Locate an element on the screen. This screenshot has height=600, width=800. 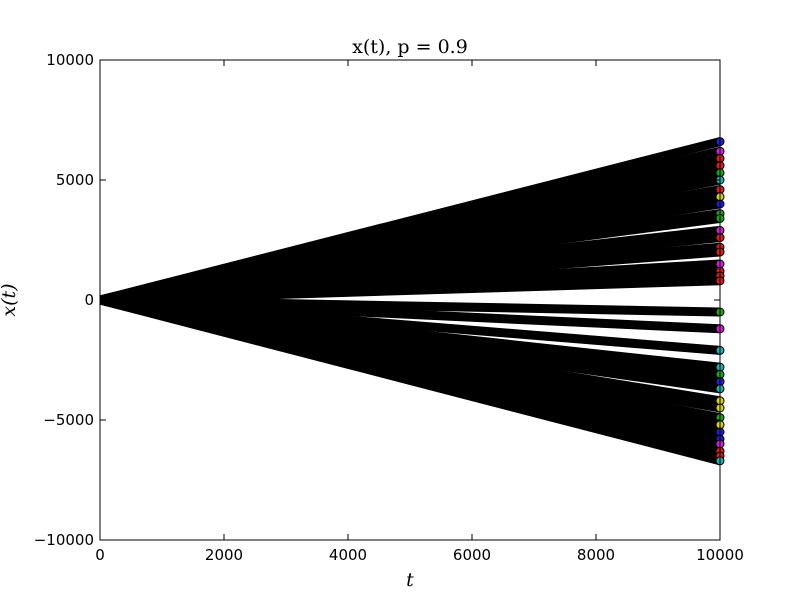
x-axis-label: t is located at coordinates (410, 580).